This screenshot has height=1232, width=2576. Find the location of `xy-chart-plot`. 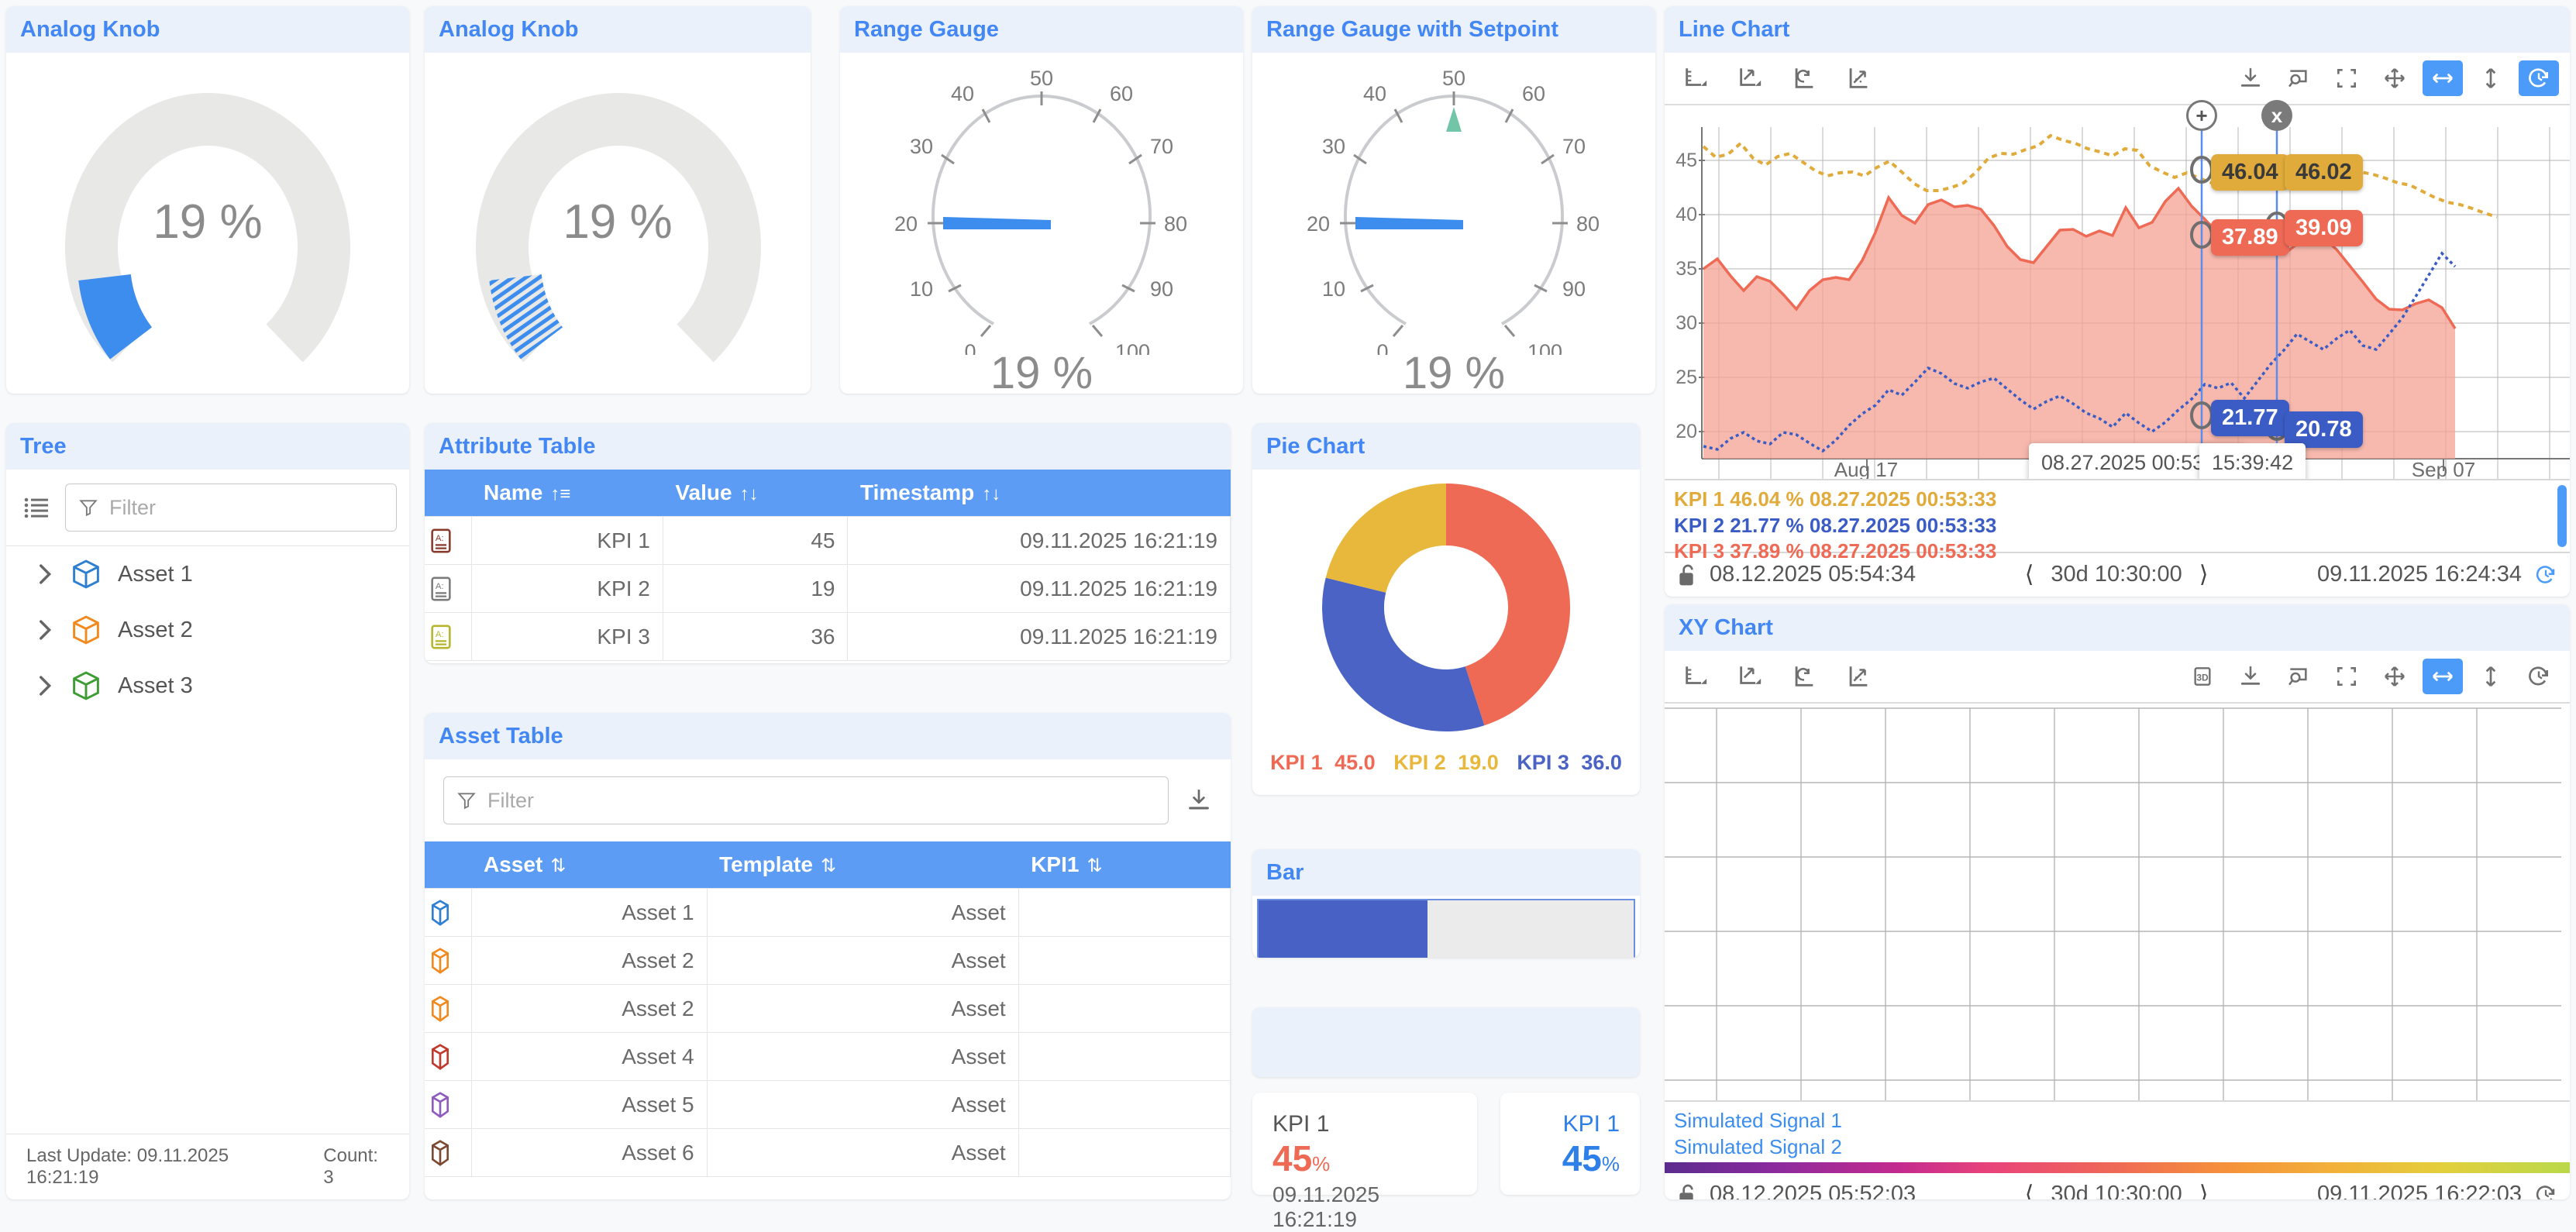

xy-chart-plot is located at coordinates (2117, 903).